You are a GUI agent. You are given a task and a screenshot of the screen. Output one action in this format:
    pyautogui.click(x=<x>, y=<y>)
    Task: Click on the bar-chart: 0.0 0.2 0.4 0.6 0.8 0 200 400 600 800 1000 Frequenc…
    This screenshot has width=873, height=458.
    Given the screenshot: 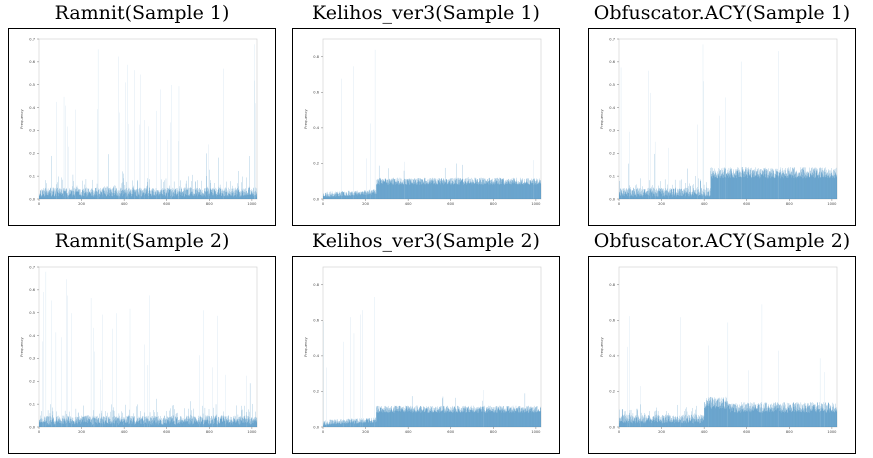 What is the action you would take?
    pyautogui.click(x=422, y=122)
    